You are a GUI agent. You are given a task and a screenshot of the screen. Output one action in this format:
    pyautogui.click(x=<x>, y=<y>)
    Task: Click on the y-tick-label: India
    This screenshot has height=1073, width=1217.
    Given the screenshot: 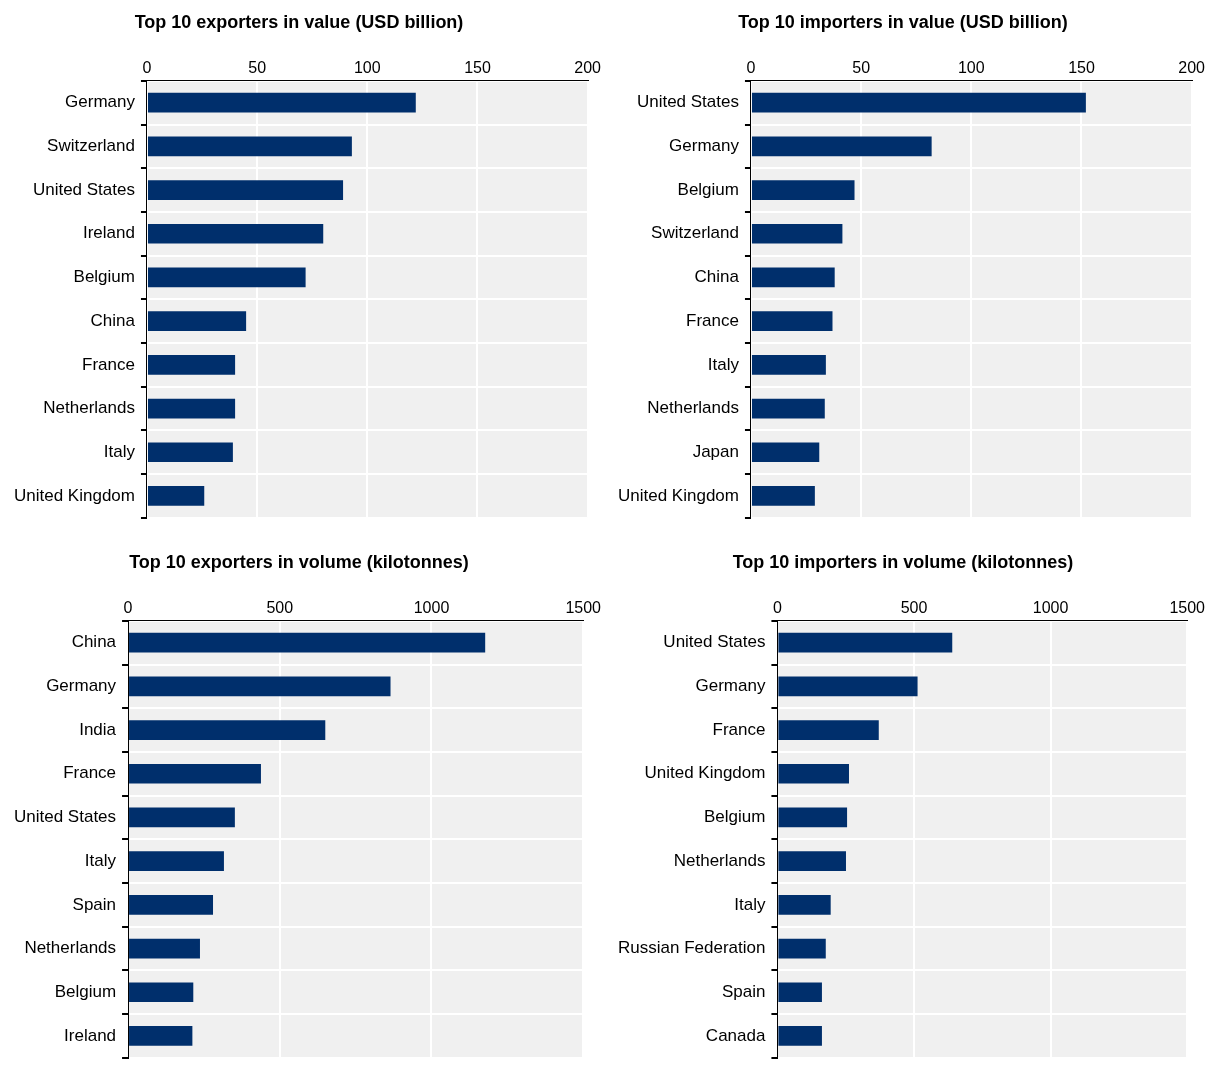 What is the action you would take?
    pyautogui.click(x=98, y=729)
    